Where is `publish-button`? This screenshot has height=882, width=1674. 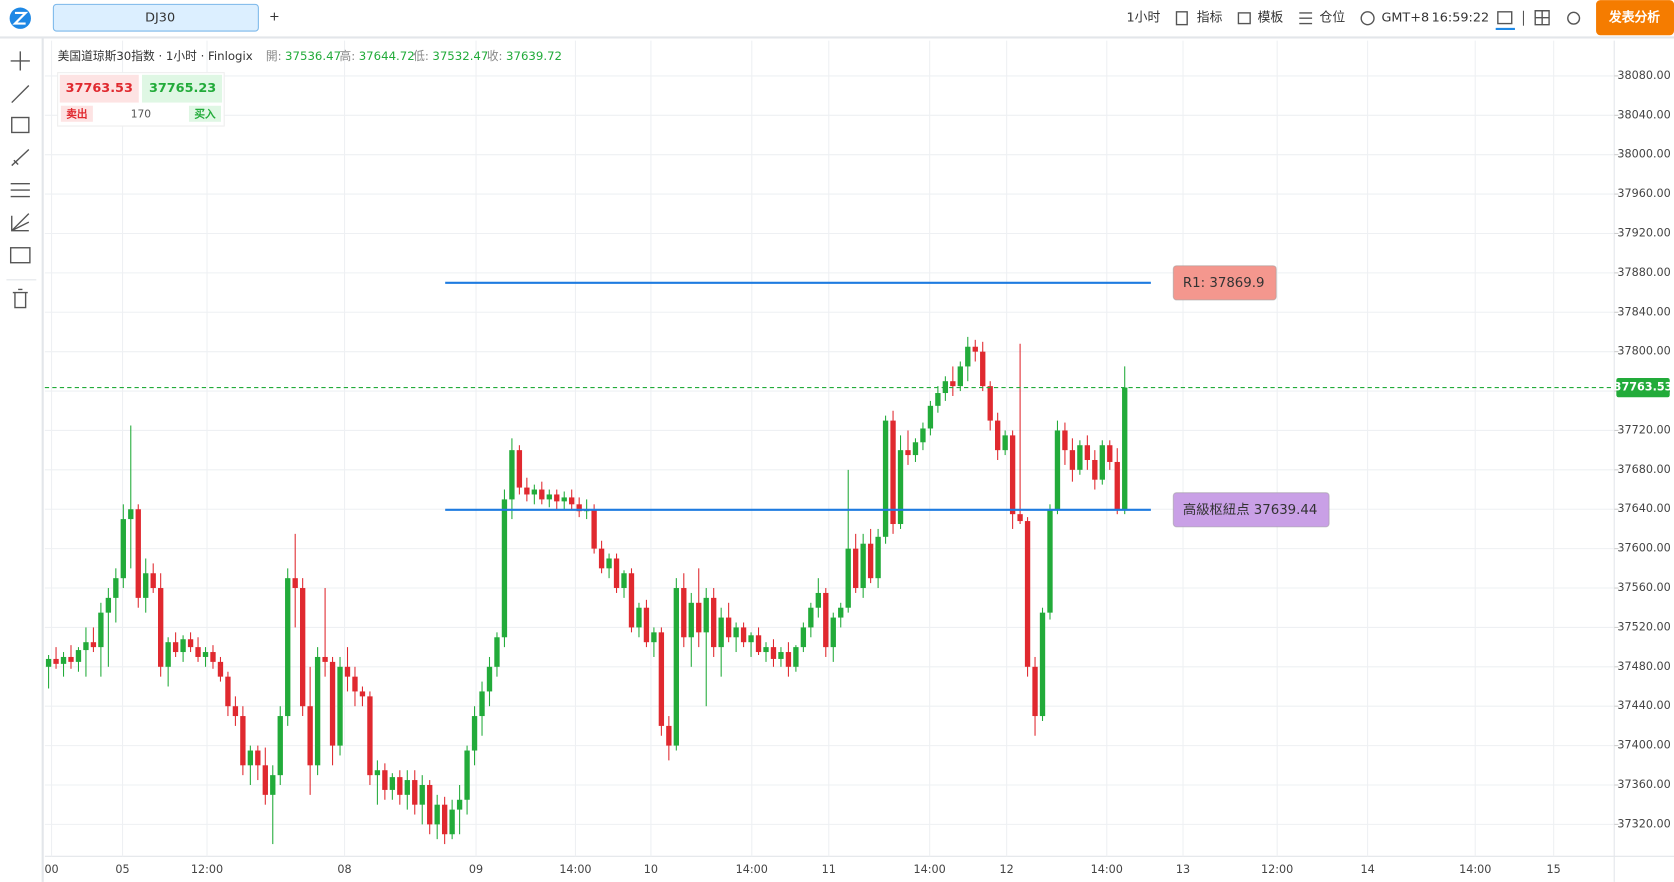
publish-button is located at coordinates (1635, 18).